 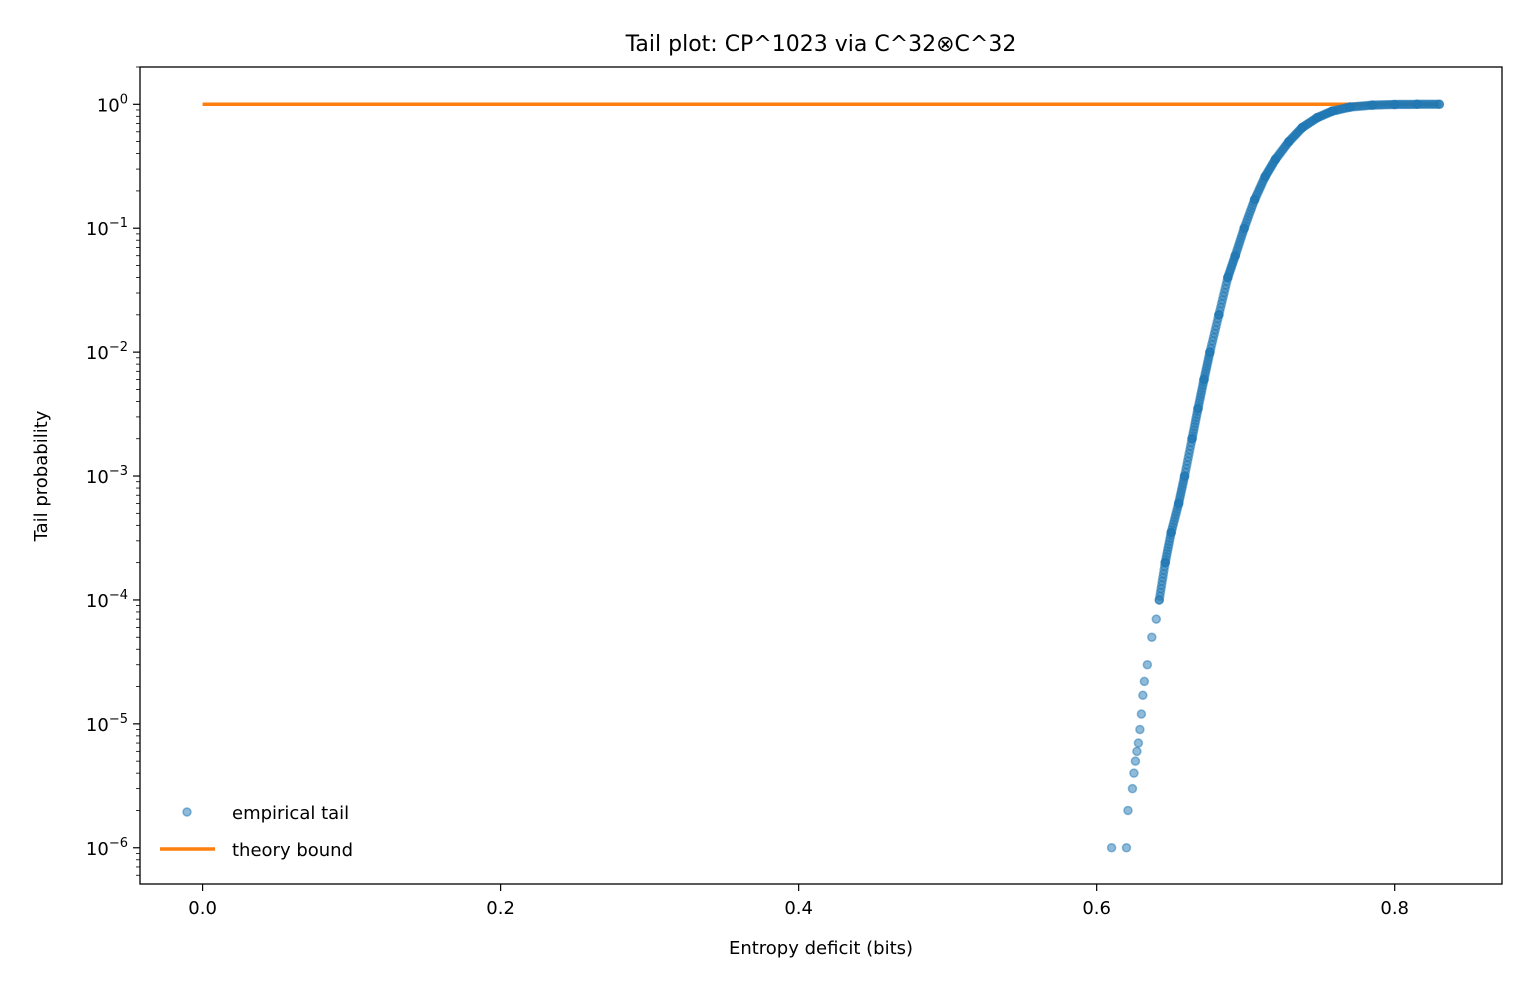 I want to click on x-tick-label: 0.4, so click(x=798, y=908).